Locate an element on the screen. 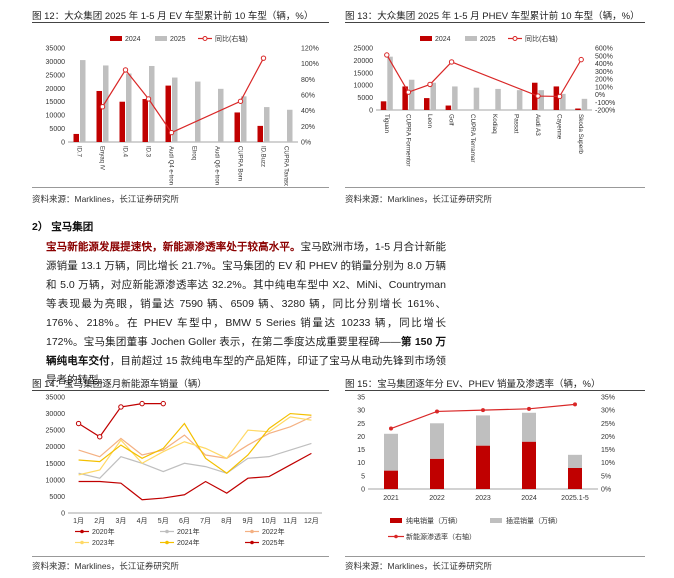  fig12-y2-tick-label: 60% is located at coordinates (308, 96).